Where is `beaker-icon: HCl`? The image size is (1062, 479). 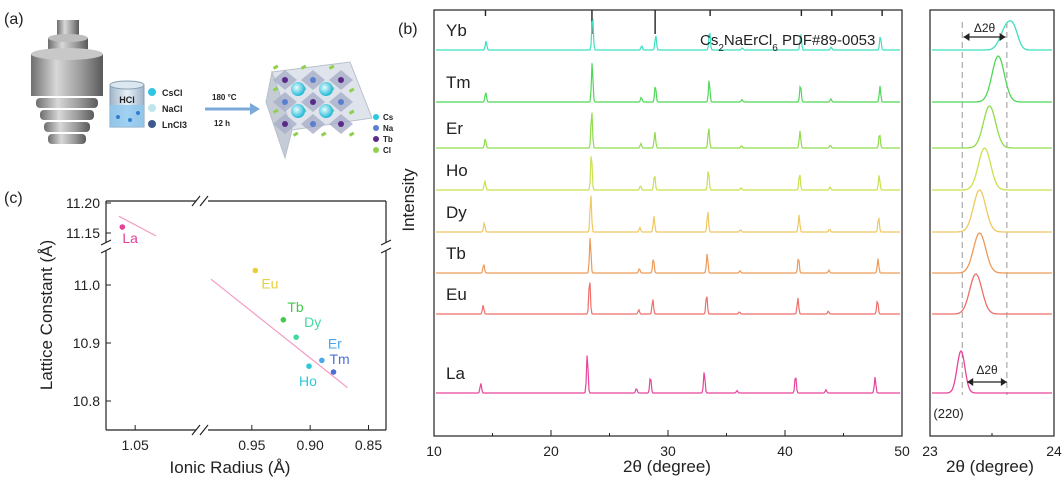
beaker-icon: HCl is located at coordinates (127, 104).